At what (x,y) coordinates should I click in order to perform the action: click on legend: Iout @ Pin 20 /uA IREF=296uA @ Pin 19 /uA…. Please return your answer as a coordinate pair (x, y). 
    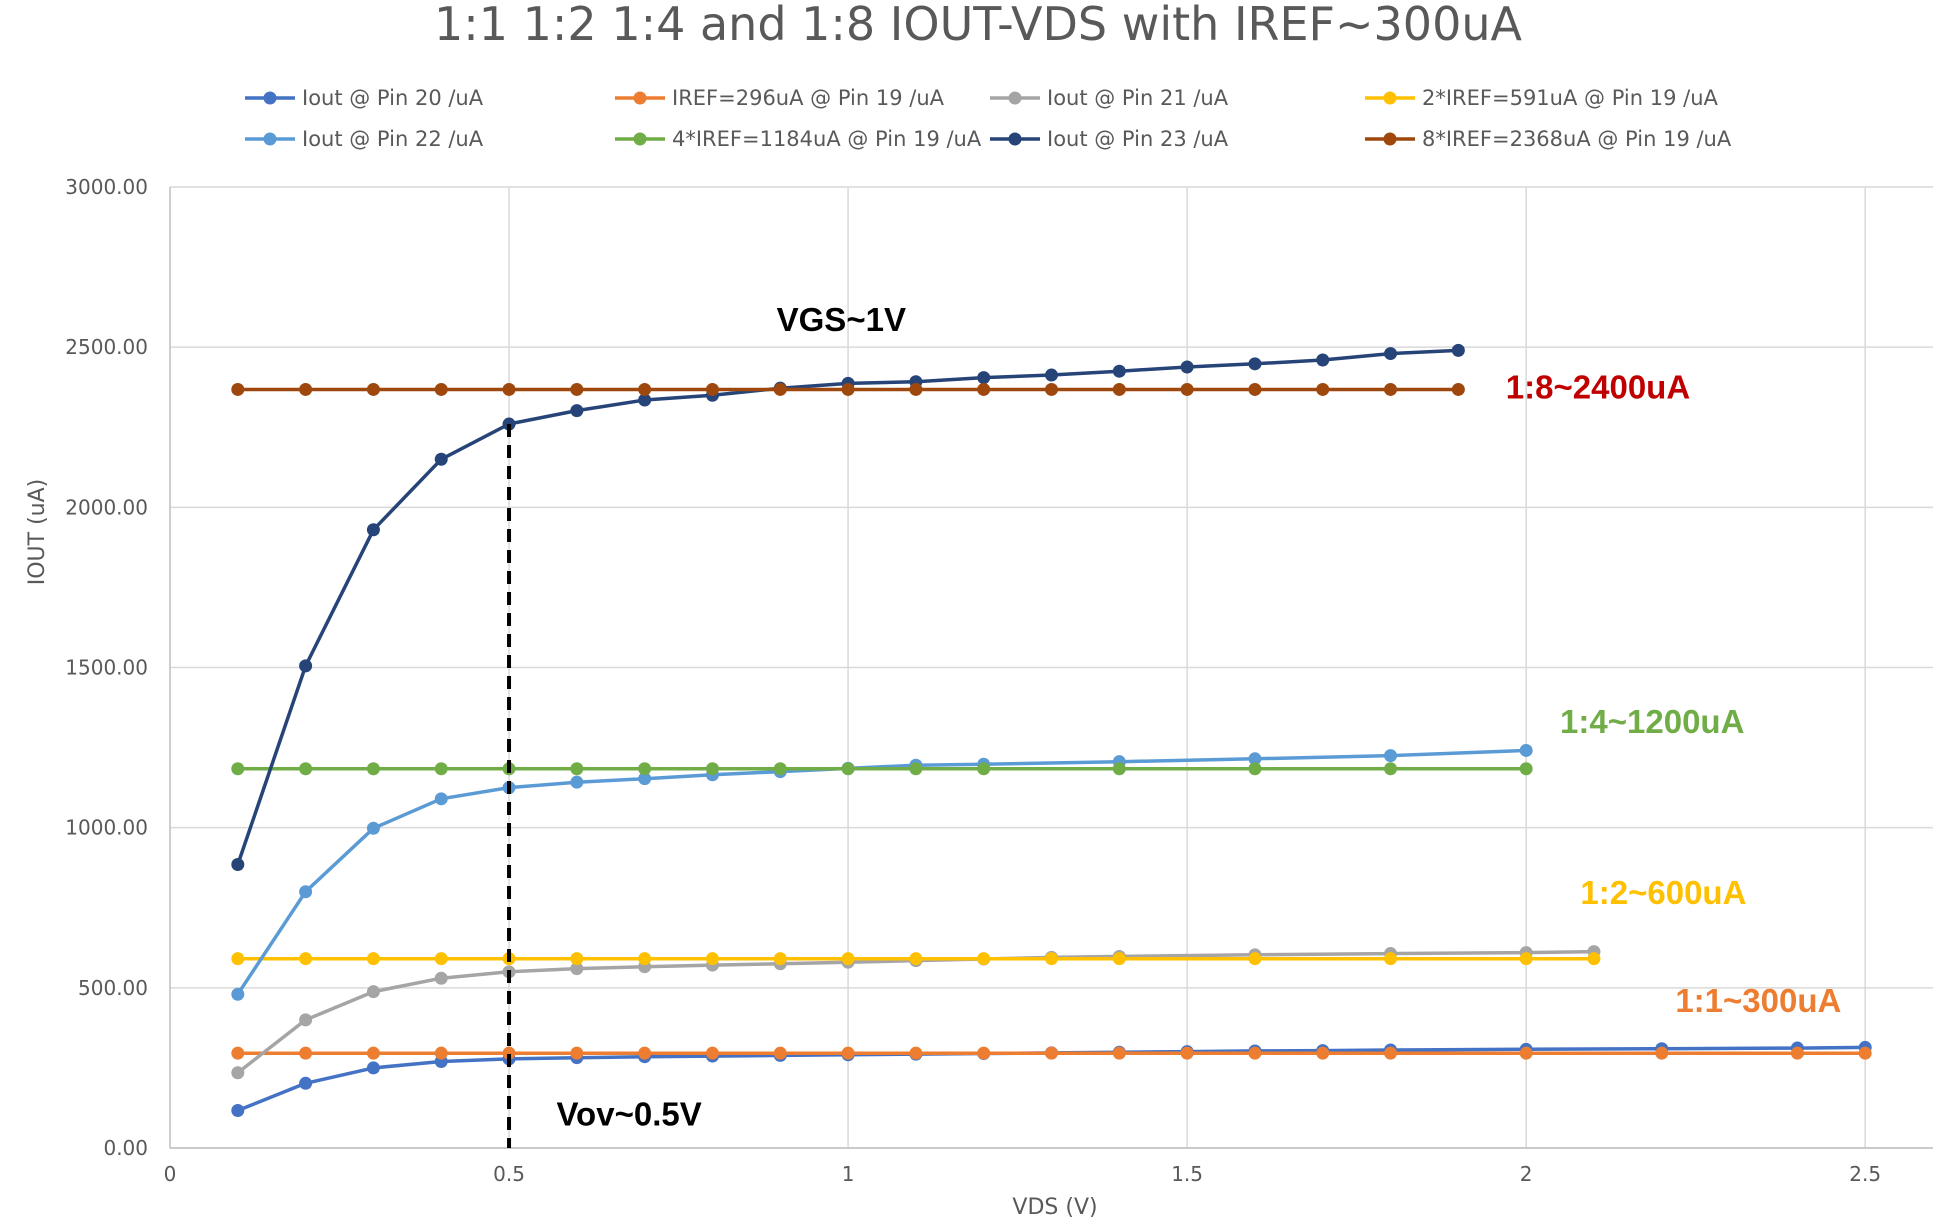
    Looking at the image, I should click on (988, 118).